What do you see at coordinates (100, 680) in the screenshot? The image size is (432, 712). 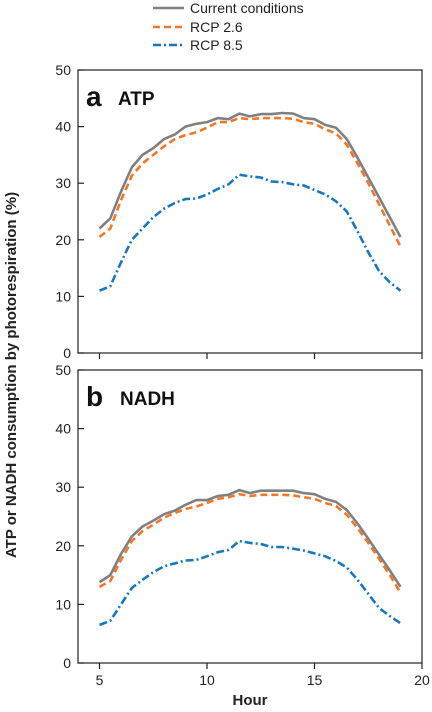 I see `panel-nadh-x-tick-label: 5` at bounding box center [100, 680].